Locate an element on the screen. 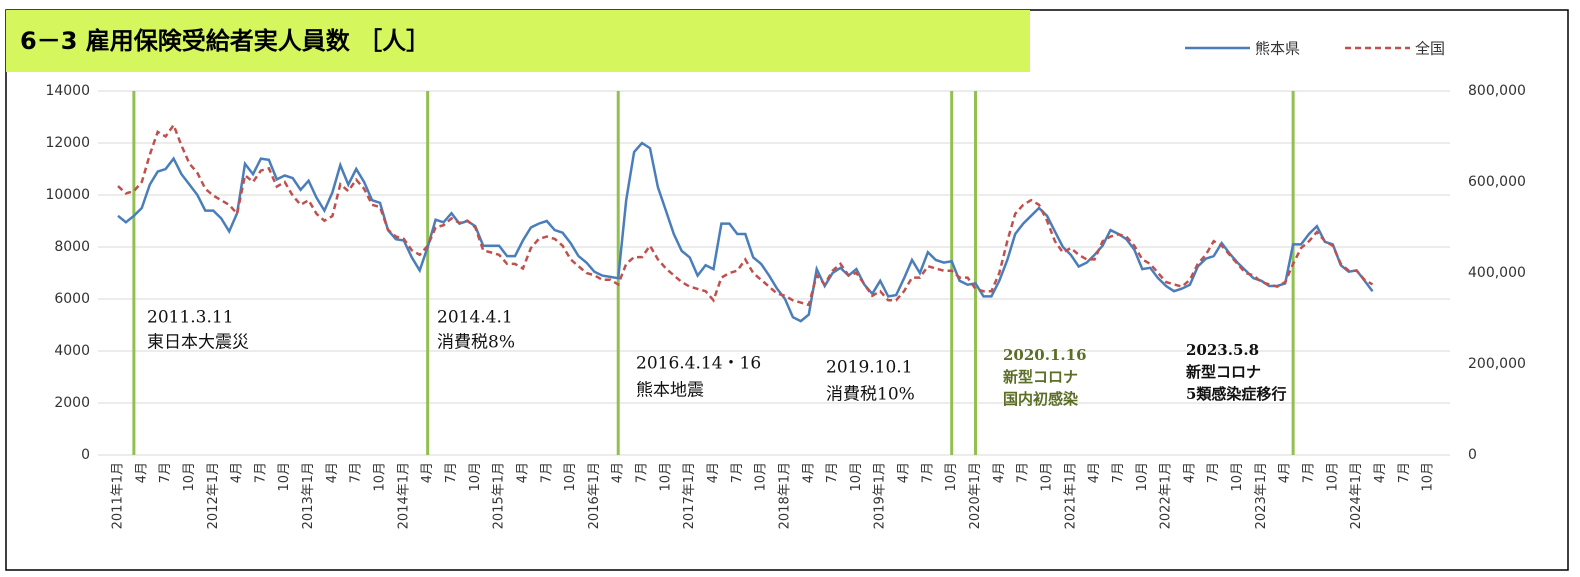 This screenshot has height=577, width=1580. annotation: 熊本地震 is located at coordinates (670, 391).